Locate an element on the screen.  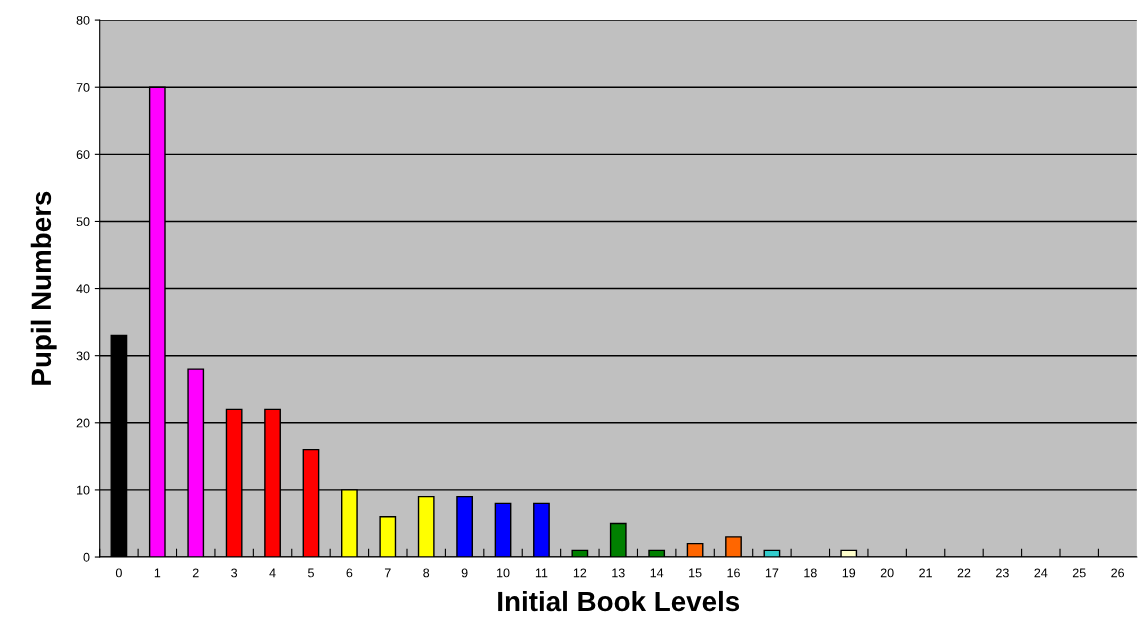
x-tick-label: 22 is located at coordinates (964, 573).